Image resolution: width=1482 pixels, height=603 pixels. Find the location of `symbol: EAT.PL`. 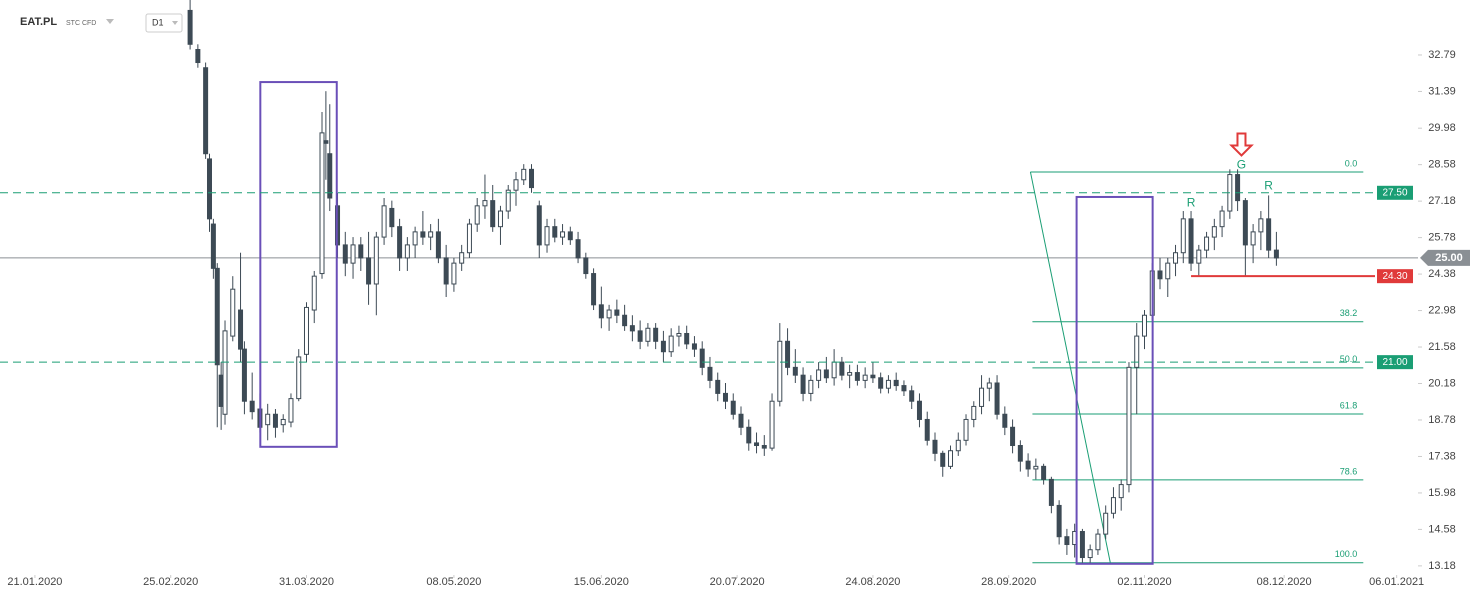

symbol: EAT.PL is located at coordinates (38, 22).